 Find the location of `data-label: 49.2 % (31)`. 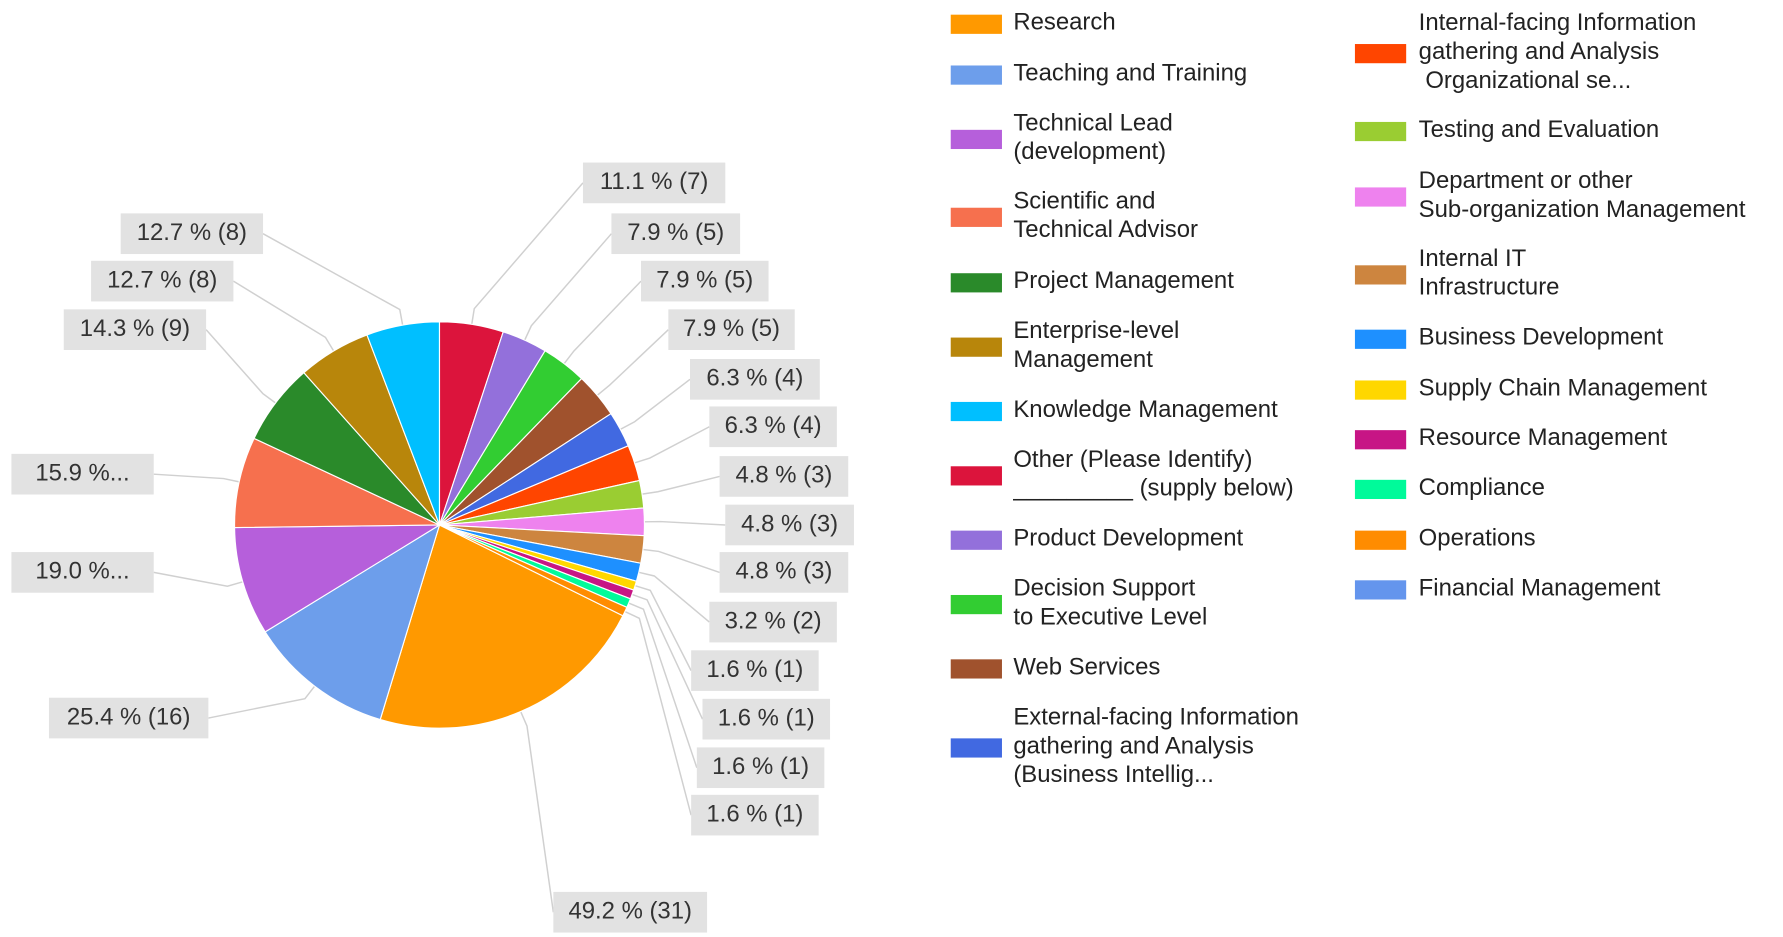

data-label: 49.2 % (31) is located at coordinates (630, 911).